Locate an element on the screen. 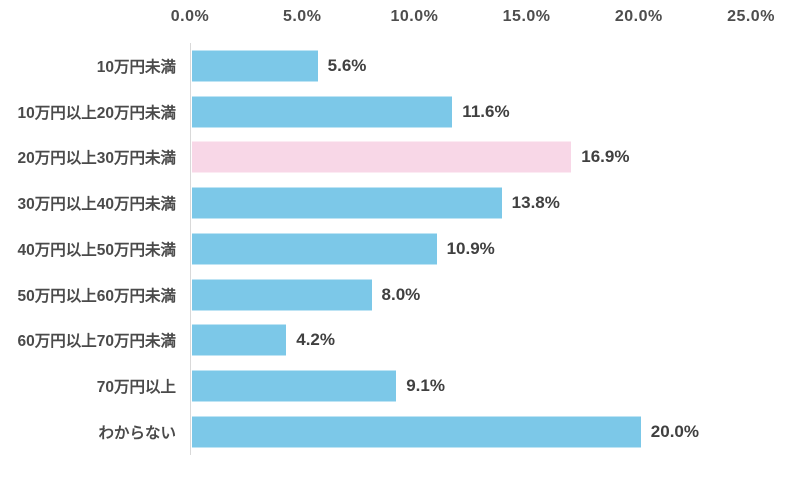 Image resolution: width=800 pixels, height=480 pixels. x-axis-tick-label: 0.0% is located at coordinates (190, 16).